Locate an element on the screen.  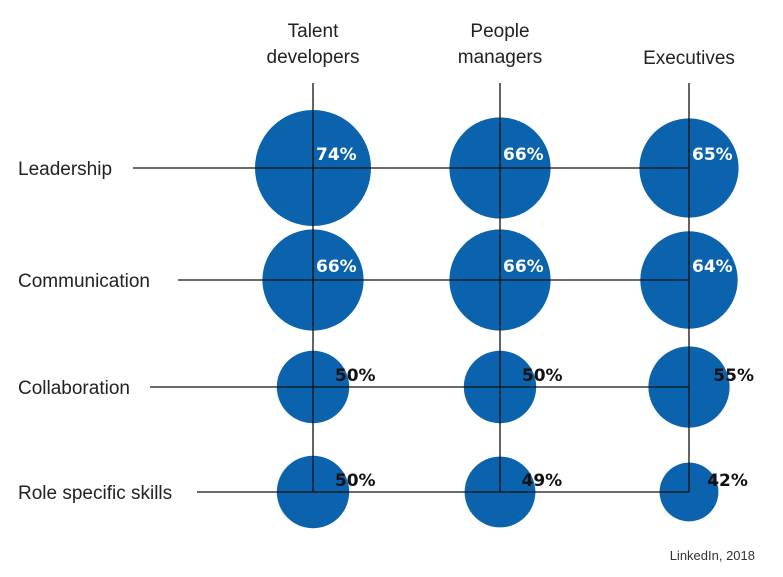
column-header-2: People managers is located at coordinates (500, 44).